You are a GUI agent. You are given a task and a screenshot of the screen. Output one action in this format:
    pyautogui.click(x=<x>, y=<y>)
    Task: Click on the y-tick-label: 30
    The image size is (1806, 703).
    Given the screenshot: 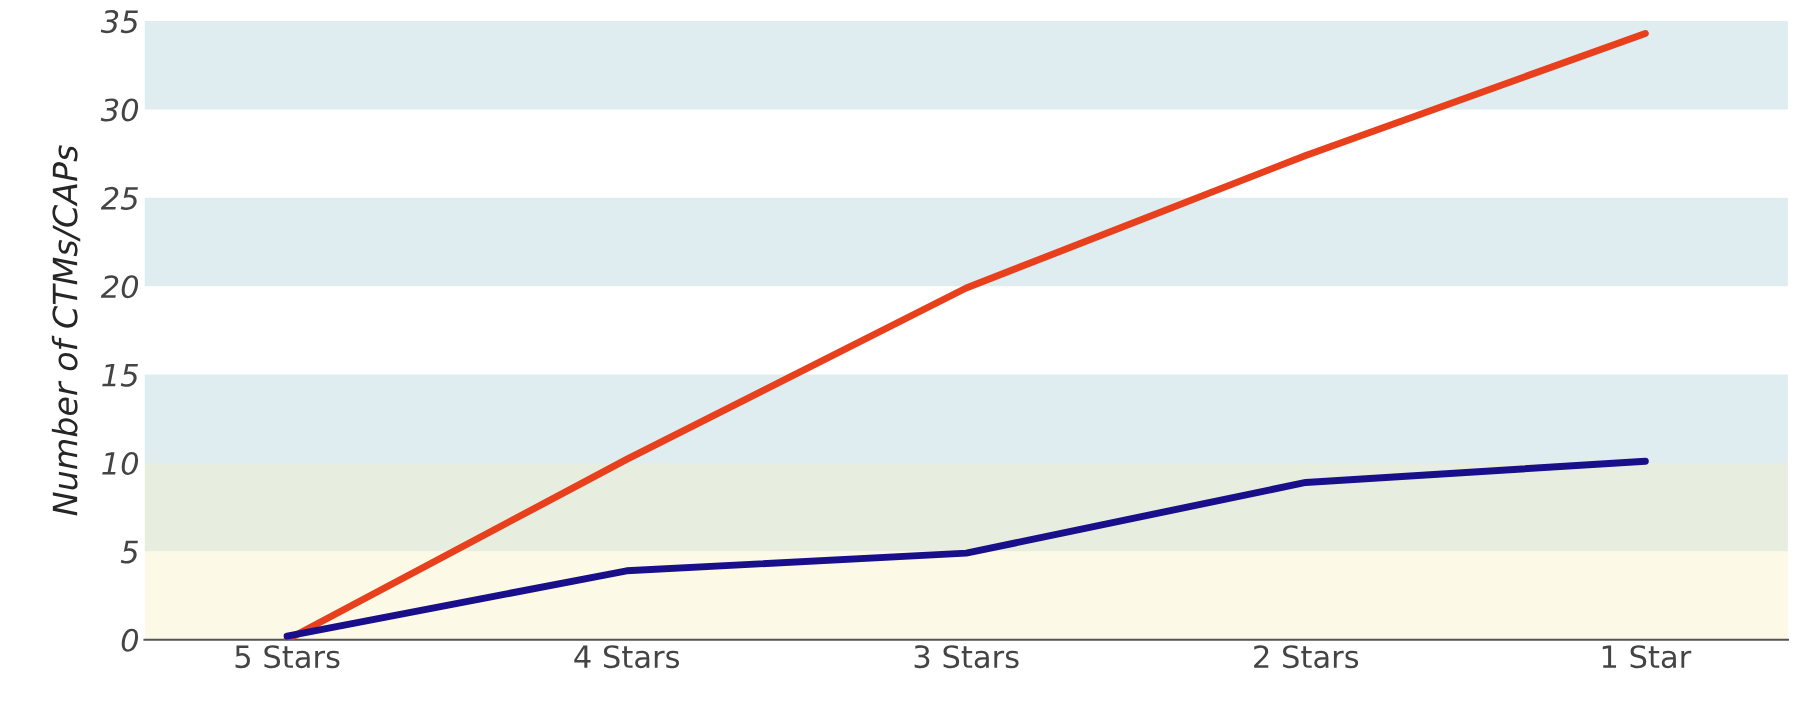 What is the action you would take?
    pyautogui.click(x=119, y=110)
    